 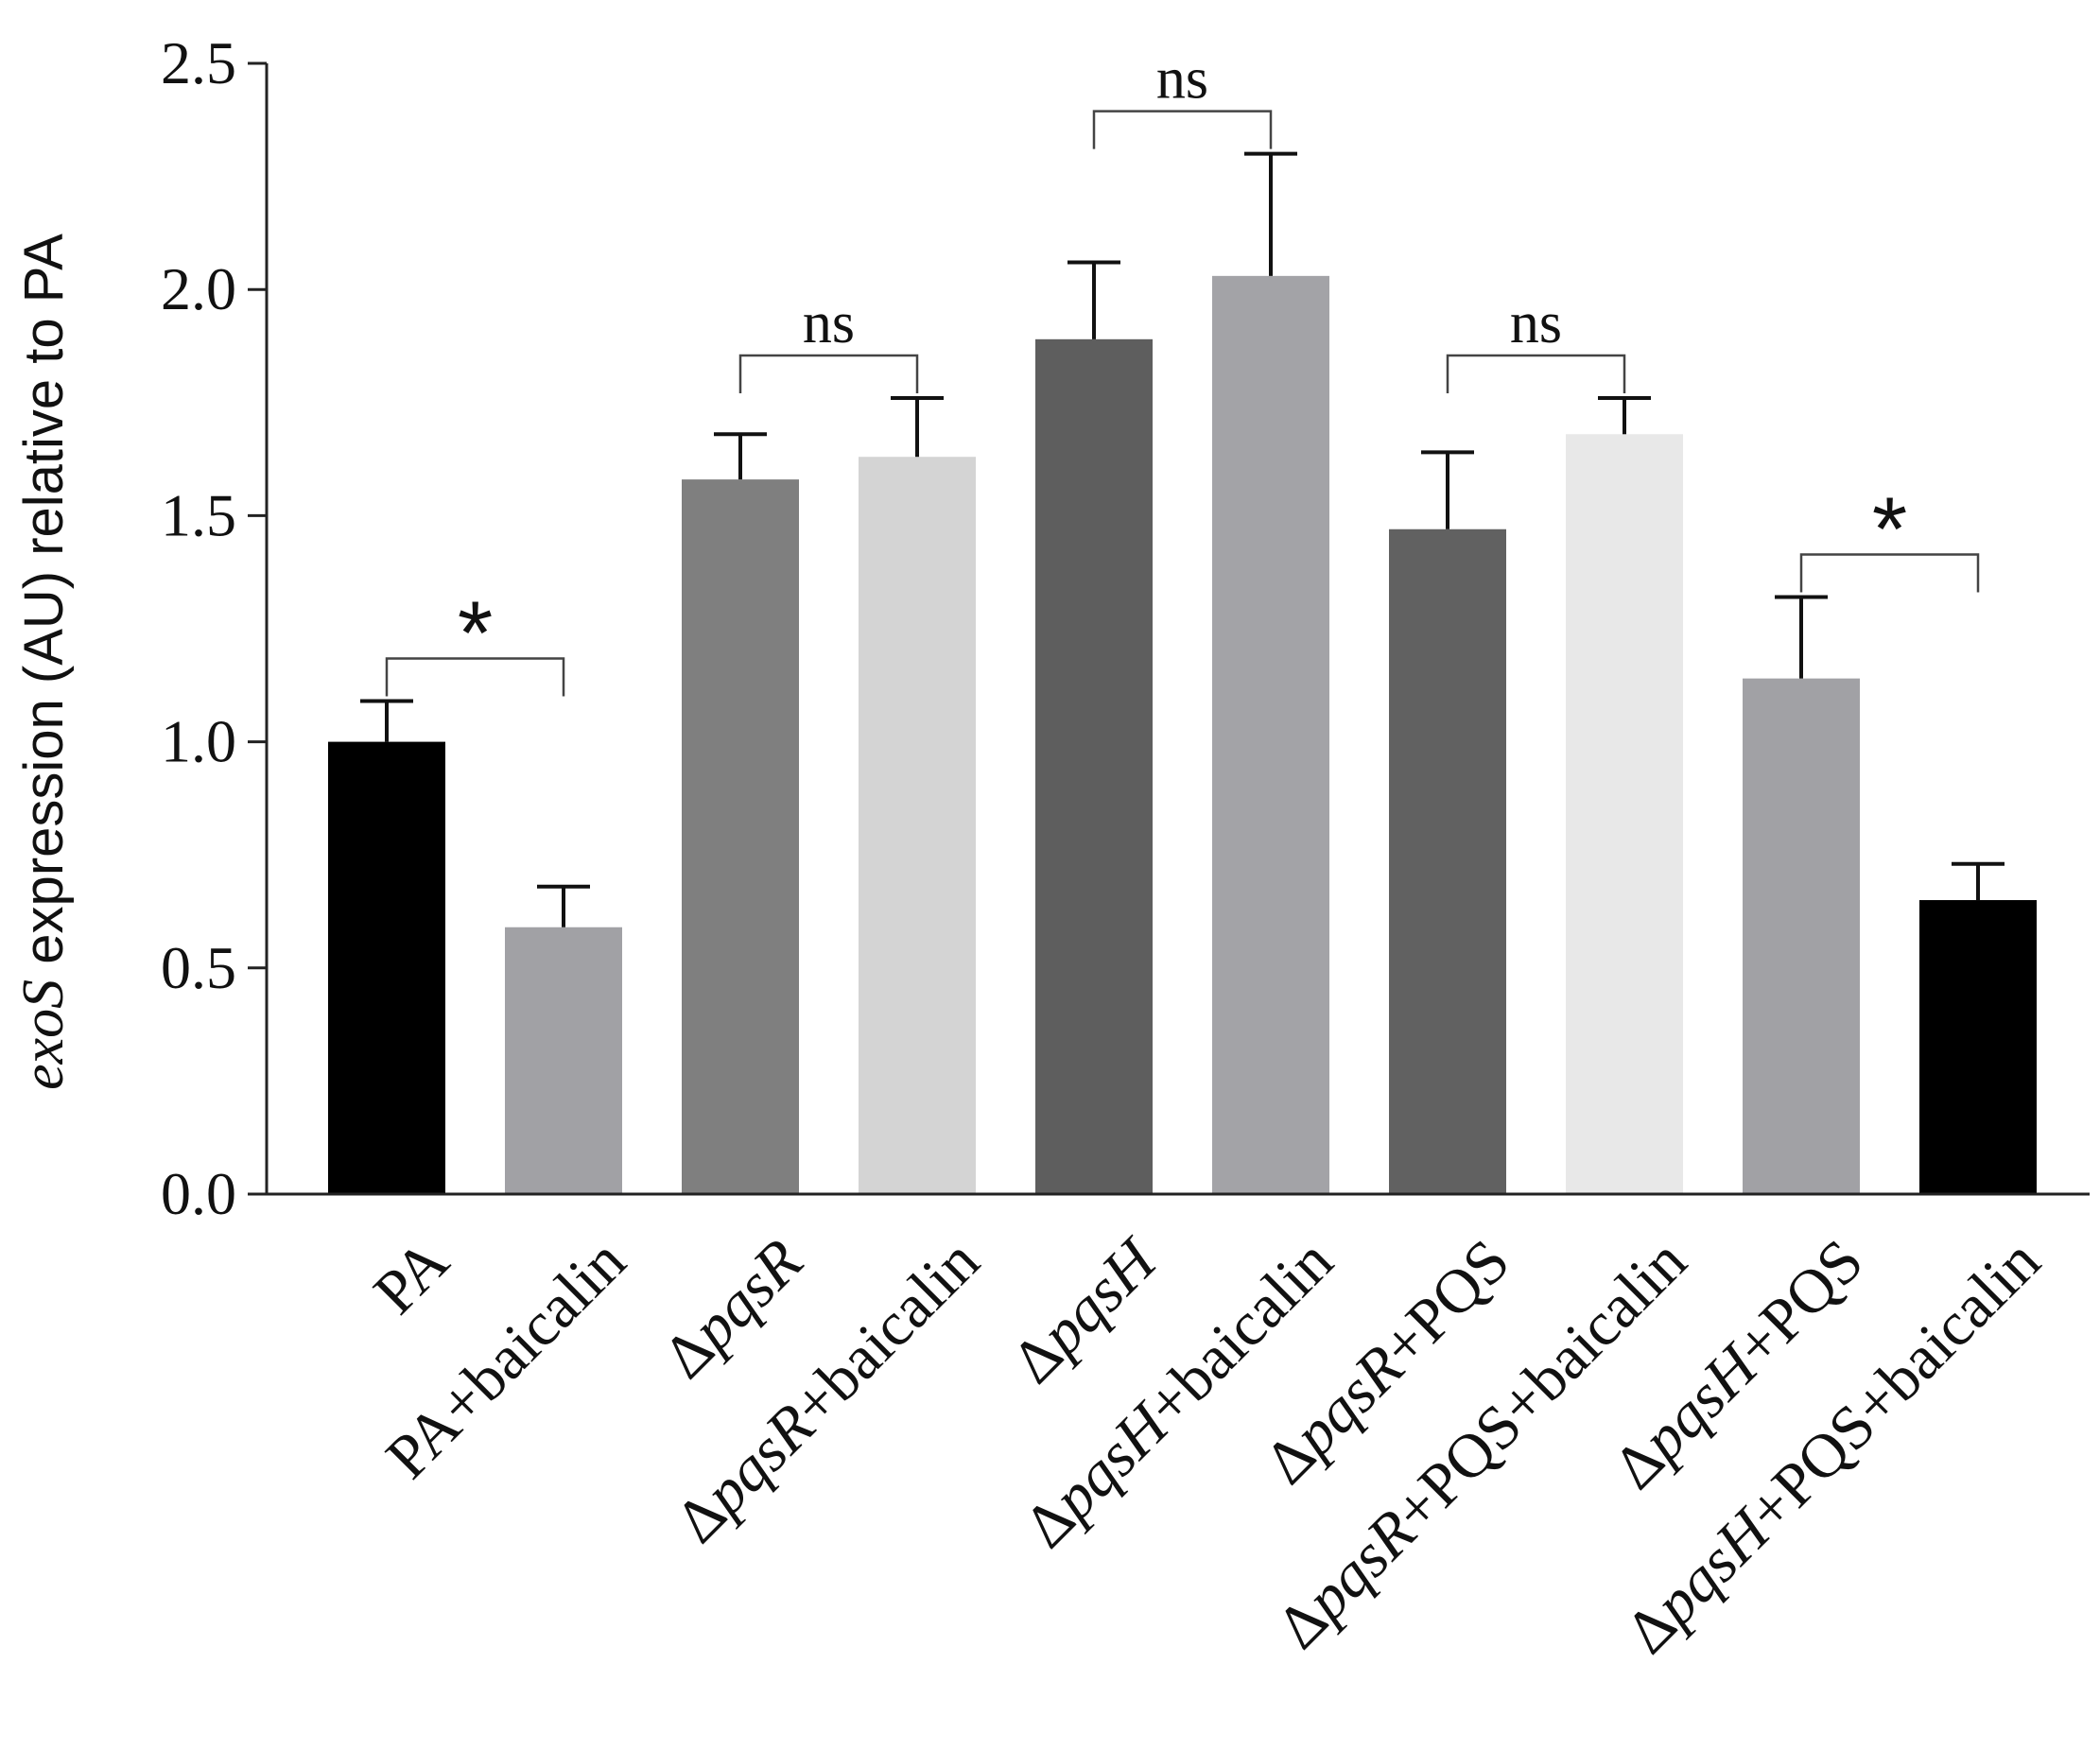 What do you see at coordinates (412, 1276) in the screenshot?
I see `x-category-label: PA` at bounding box center [412, 1276].